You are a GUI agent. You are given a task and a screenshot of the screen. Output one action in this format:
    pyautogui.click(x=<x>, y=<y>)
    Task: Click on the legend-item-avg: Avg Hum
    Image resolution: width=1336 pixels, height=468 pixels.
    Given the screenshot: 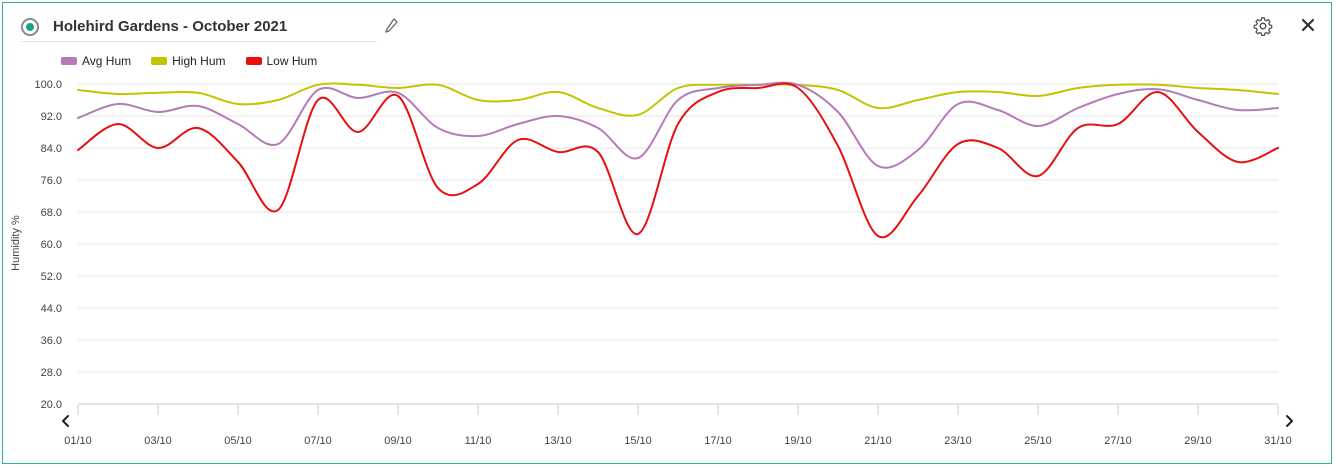 What is the action you would take?
    pyautogui.click(x=96, y=61)
    